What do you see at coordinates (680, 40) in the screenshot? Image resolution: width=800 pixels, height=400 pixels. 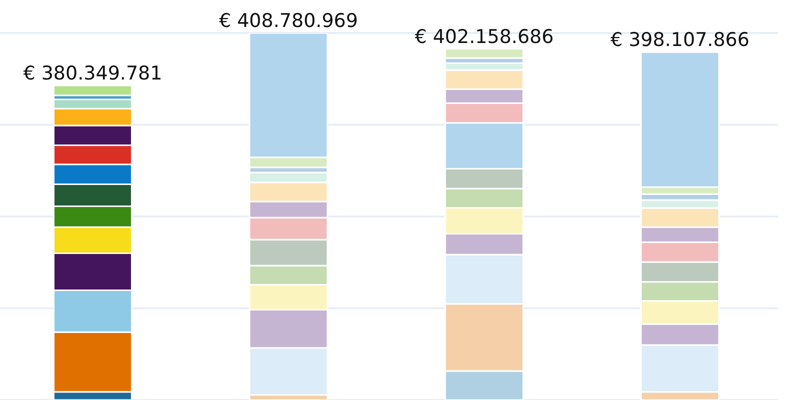 I see `annotation: € 398.107.866` at bounding box center [680, 40].